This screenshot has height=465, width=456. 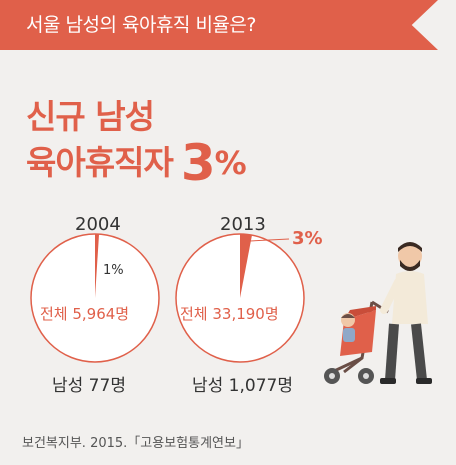 I want to click on source-note: 보건복지부. 2015.「고용보험통계연보」, so click(x=135, y=443).